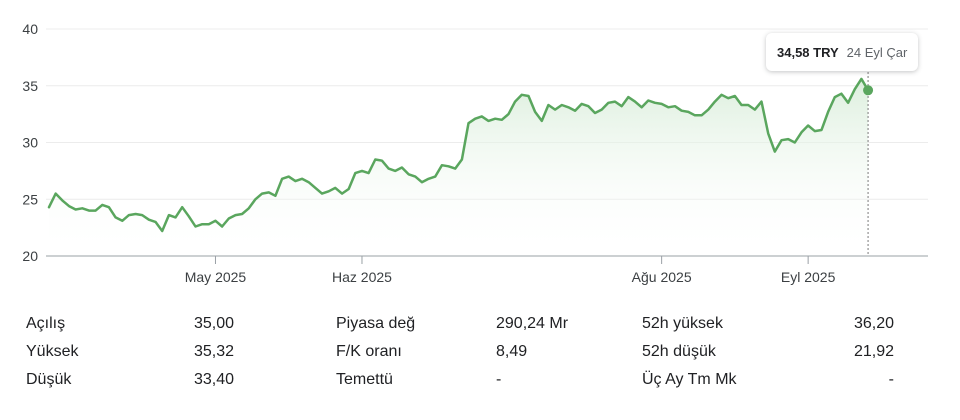 This screenshot has height=420, width=960. Describe the element at coordinates (30, 86) in the screenshot. I see `y-tick-label: 35` at that location.